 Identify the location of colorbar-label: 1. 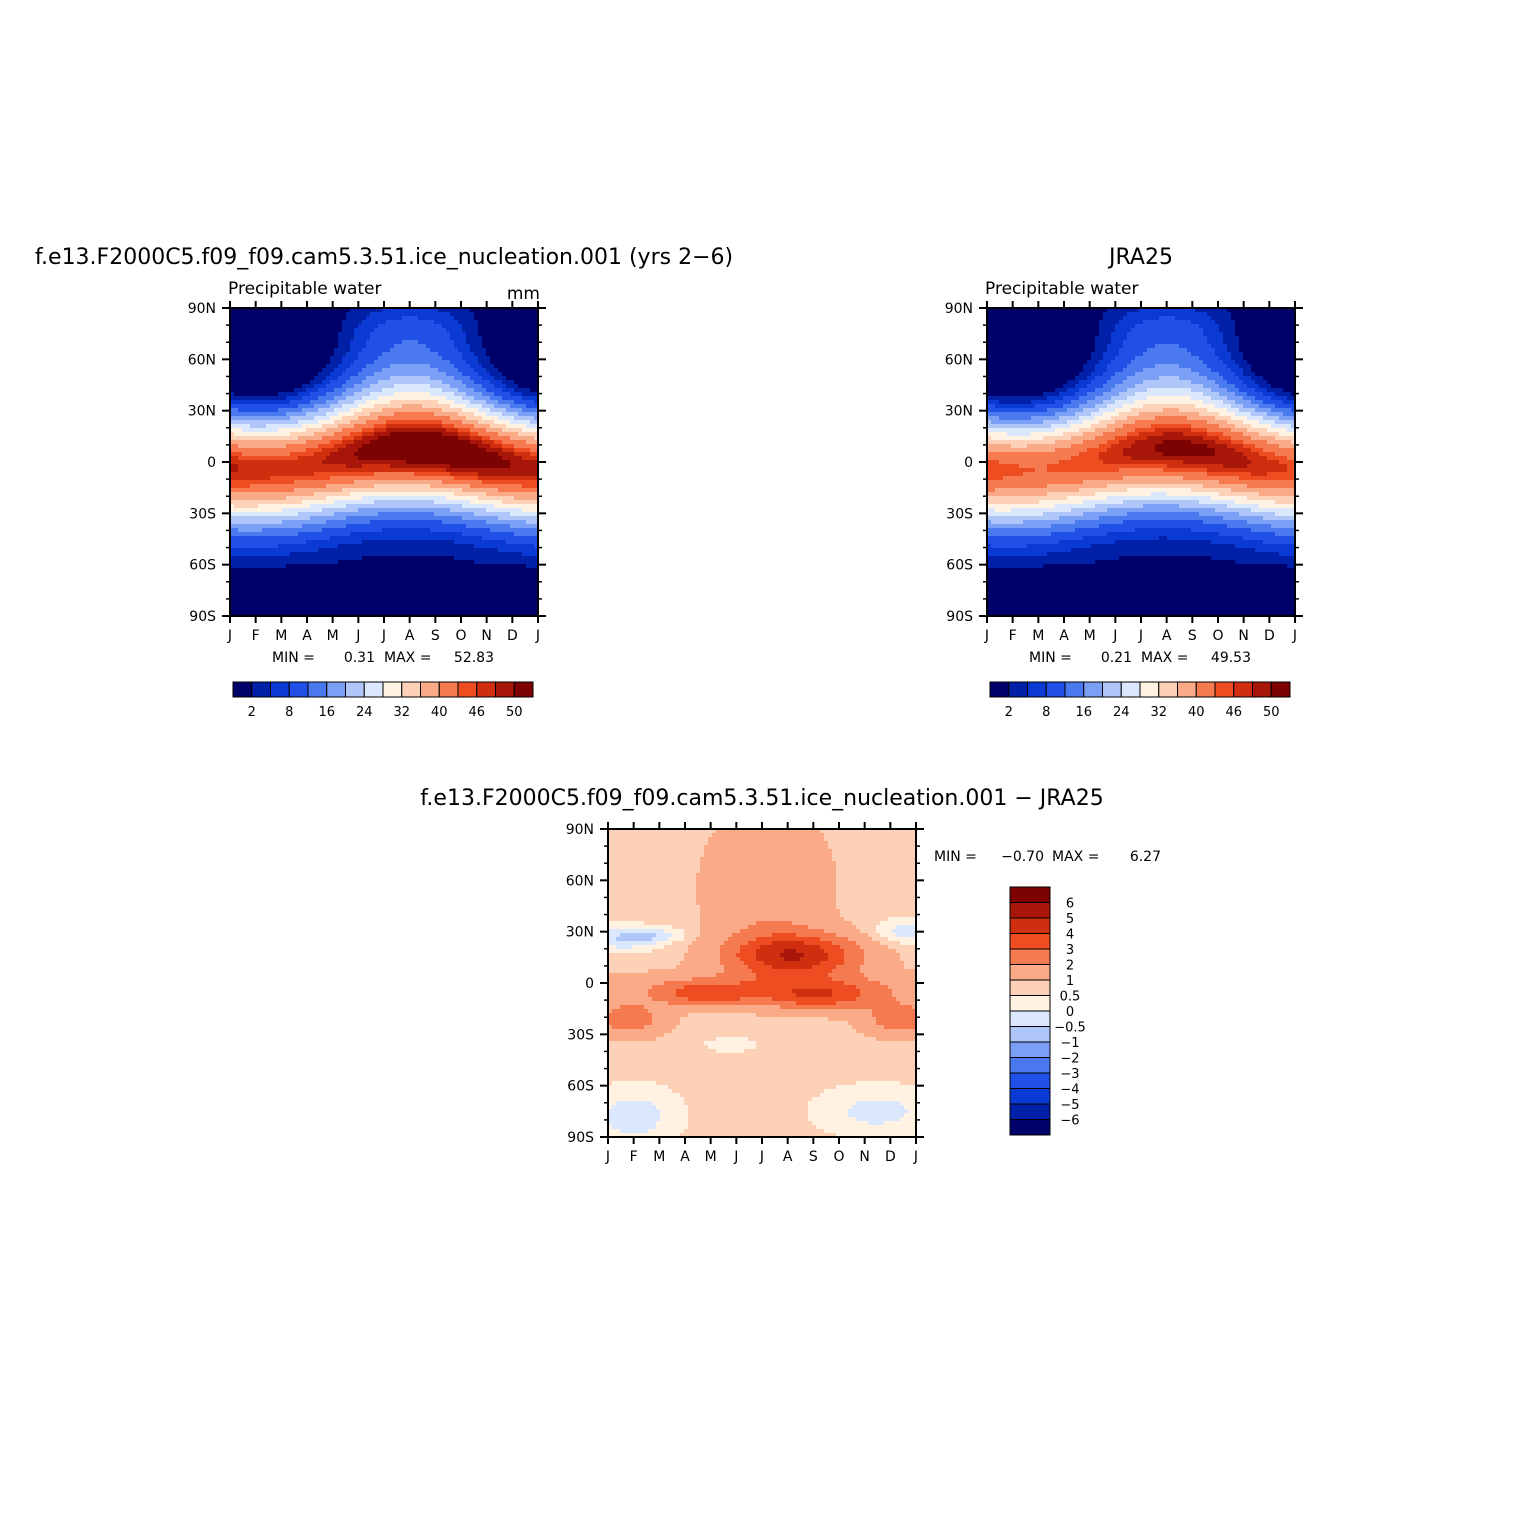
(1070, 981).